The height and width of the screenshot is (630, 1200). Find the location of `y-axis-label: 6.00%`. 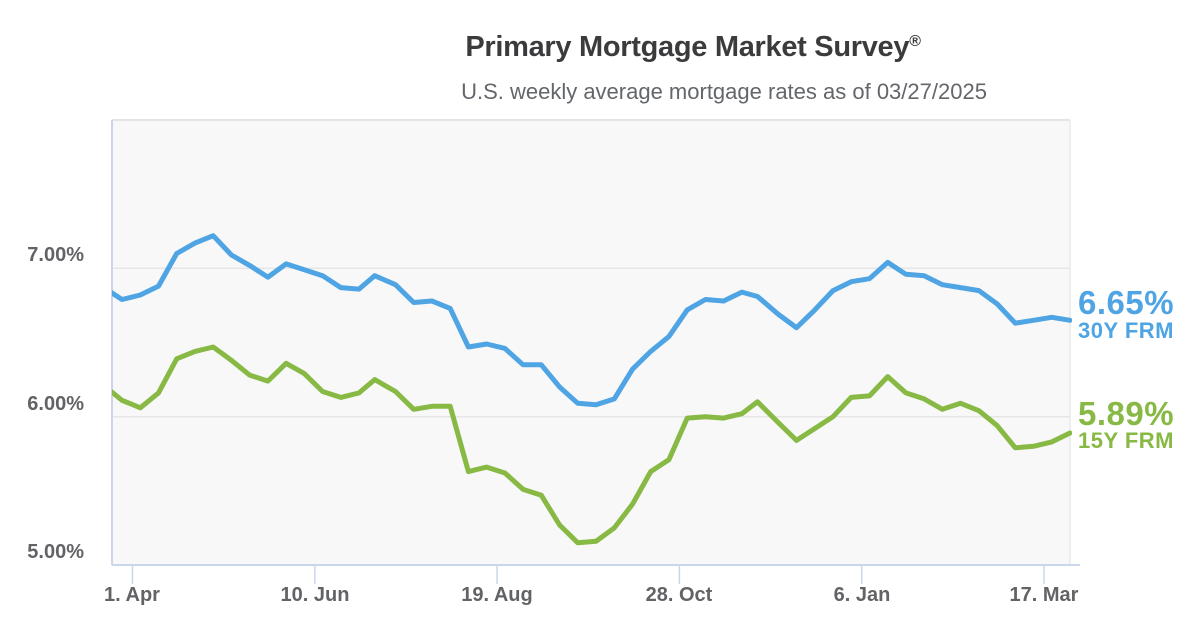

y-axis-label: 6.00% is located at coordinates (55, 404).